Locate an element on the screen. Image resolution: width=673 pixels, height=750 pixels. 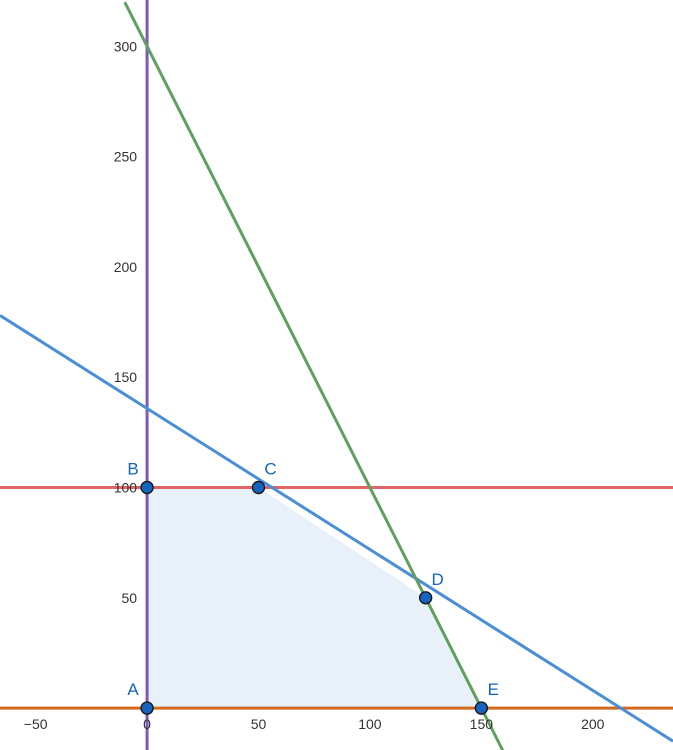
x-tick-label: 200 is located at coordinates (593, 724).